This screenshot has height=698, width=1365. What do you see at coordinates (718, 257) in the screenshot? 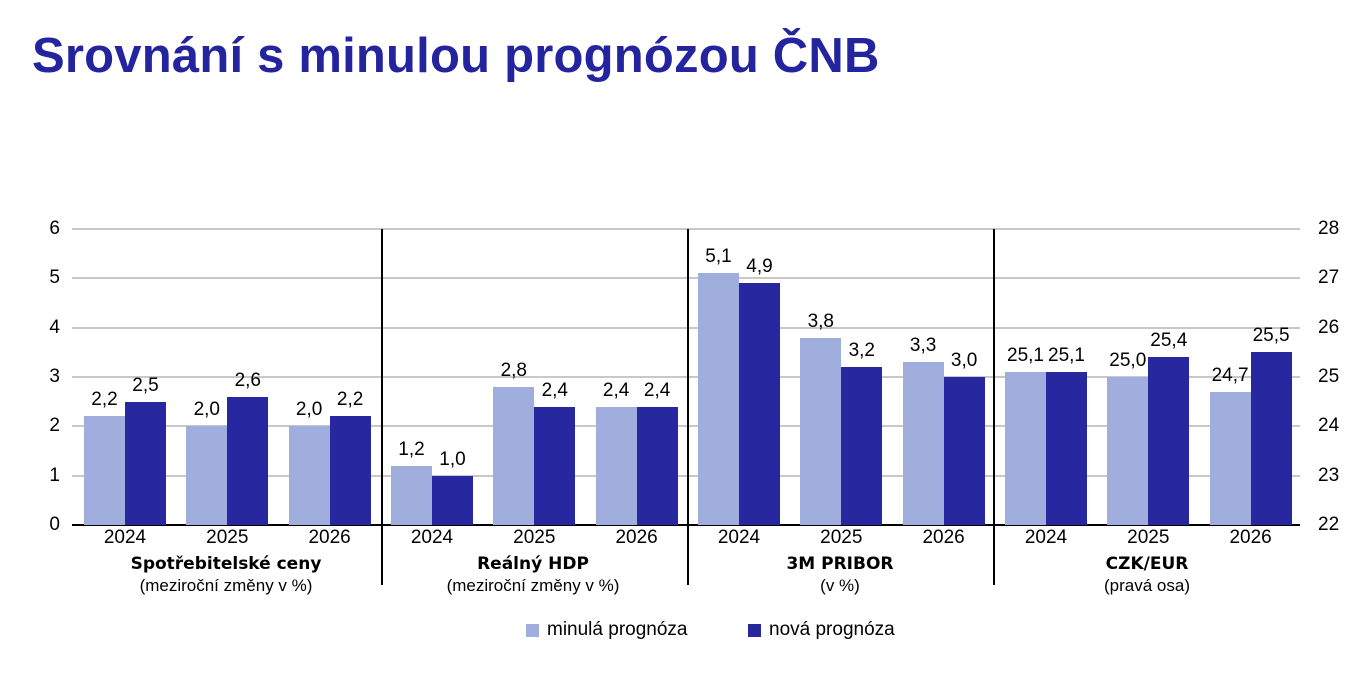
I see `value-label-previous: 5,1` at bounding box center [718, 257].